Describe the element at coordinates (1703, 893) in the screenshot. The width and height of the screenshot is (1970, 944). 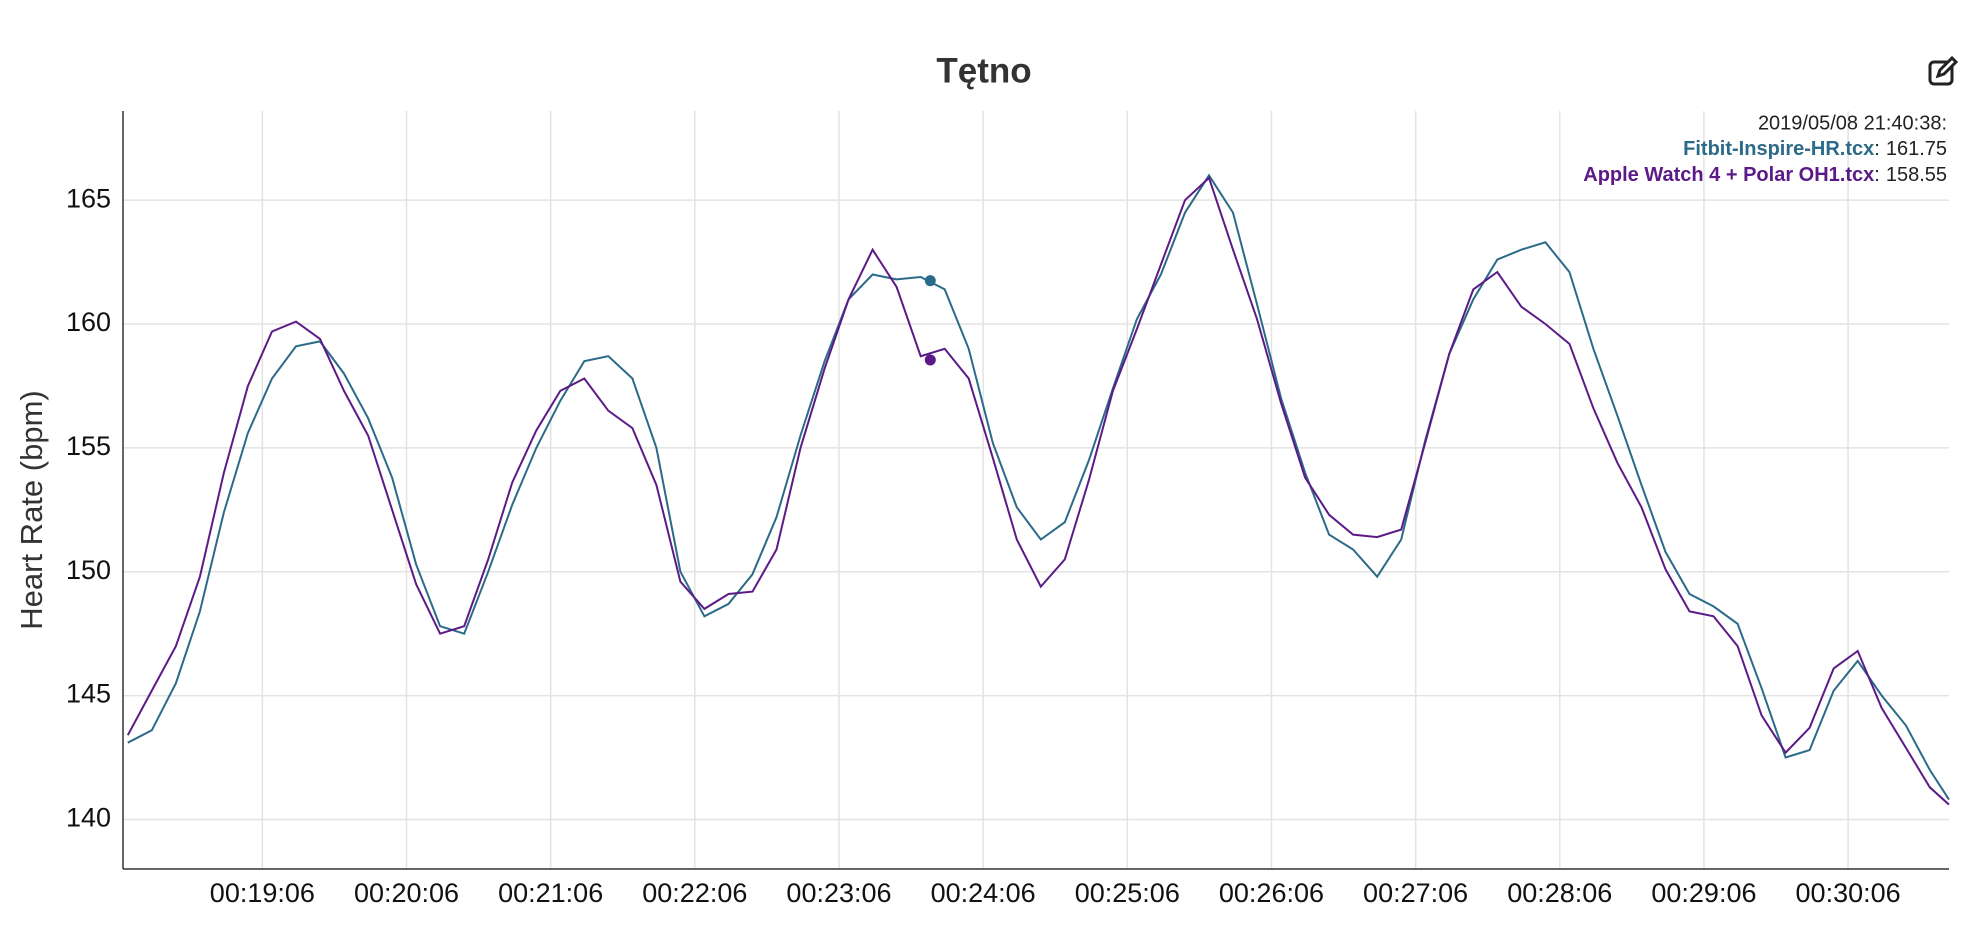
I see `x-tick-label: 00:29:06` at that location.